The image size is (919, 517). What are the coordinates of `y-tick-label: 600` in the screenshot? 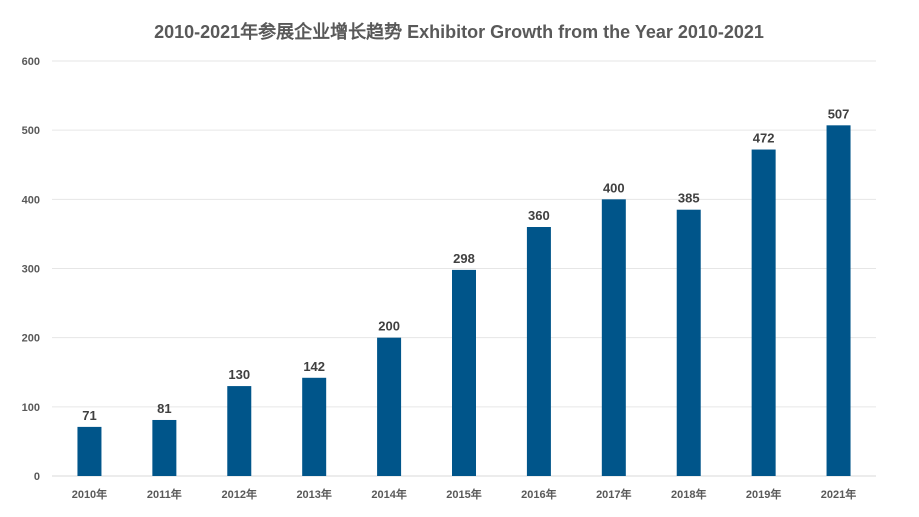 It's located at (31, 62).